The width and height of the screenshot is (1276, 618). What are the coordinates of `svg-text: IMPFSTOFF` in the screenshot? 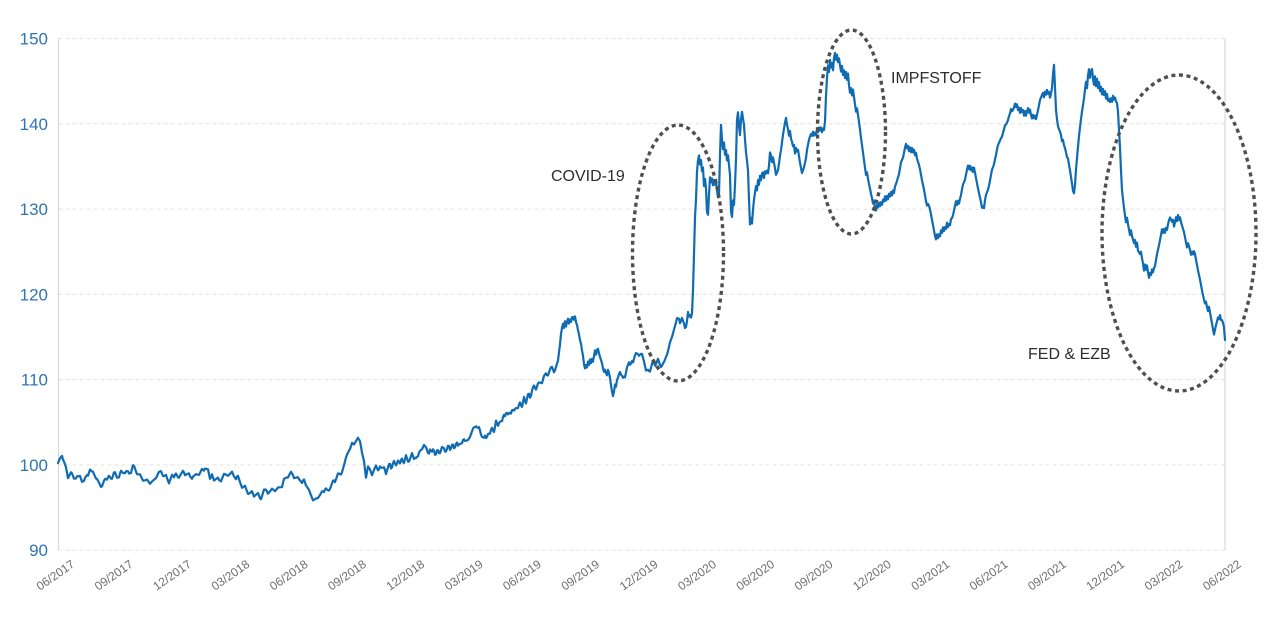 It's located at (936, 78).